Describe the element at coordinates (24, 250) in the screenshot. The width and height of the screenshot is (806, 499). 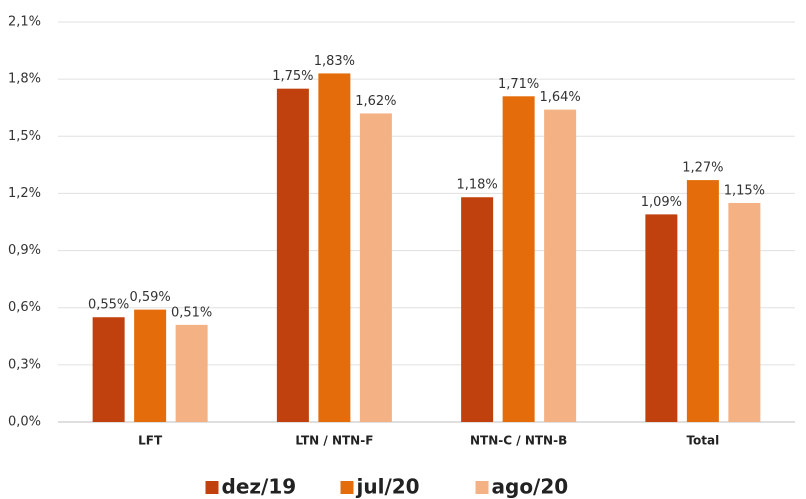
I see `y-tick-label: 0,9%` at that location.